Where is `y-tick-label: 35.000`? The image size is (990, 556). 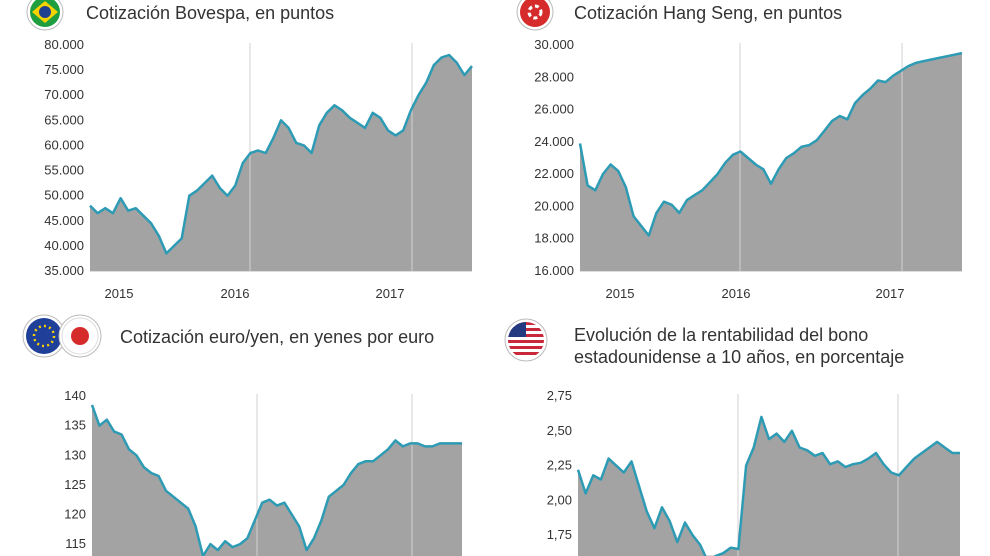 y-tick-label: 35.000 is located at coordinates (64, 270).